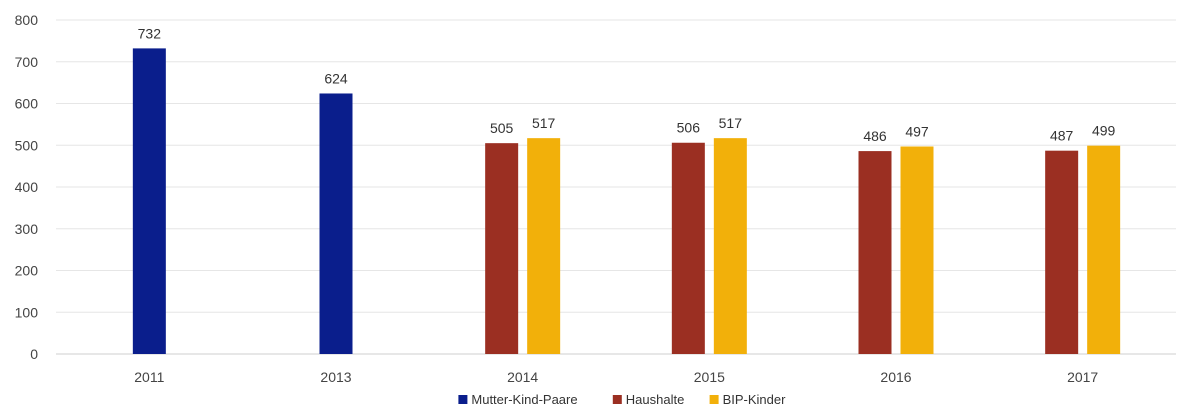 Image resolution: width=1186 pixels, height=410 pixels. Describe the element at coordinates (27, 20) in the screenshot. I see `y-tick-label: 800` at that location.